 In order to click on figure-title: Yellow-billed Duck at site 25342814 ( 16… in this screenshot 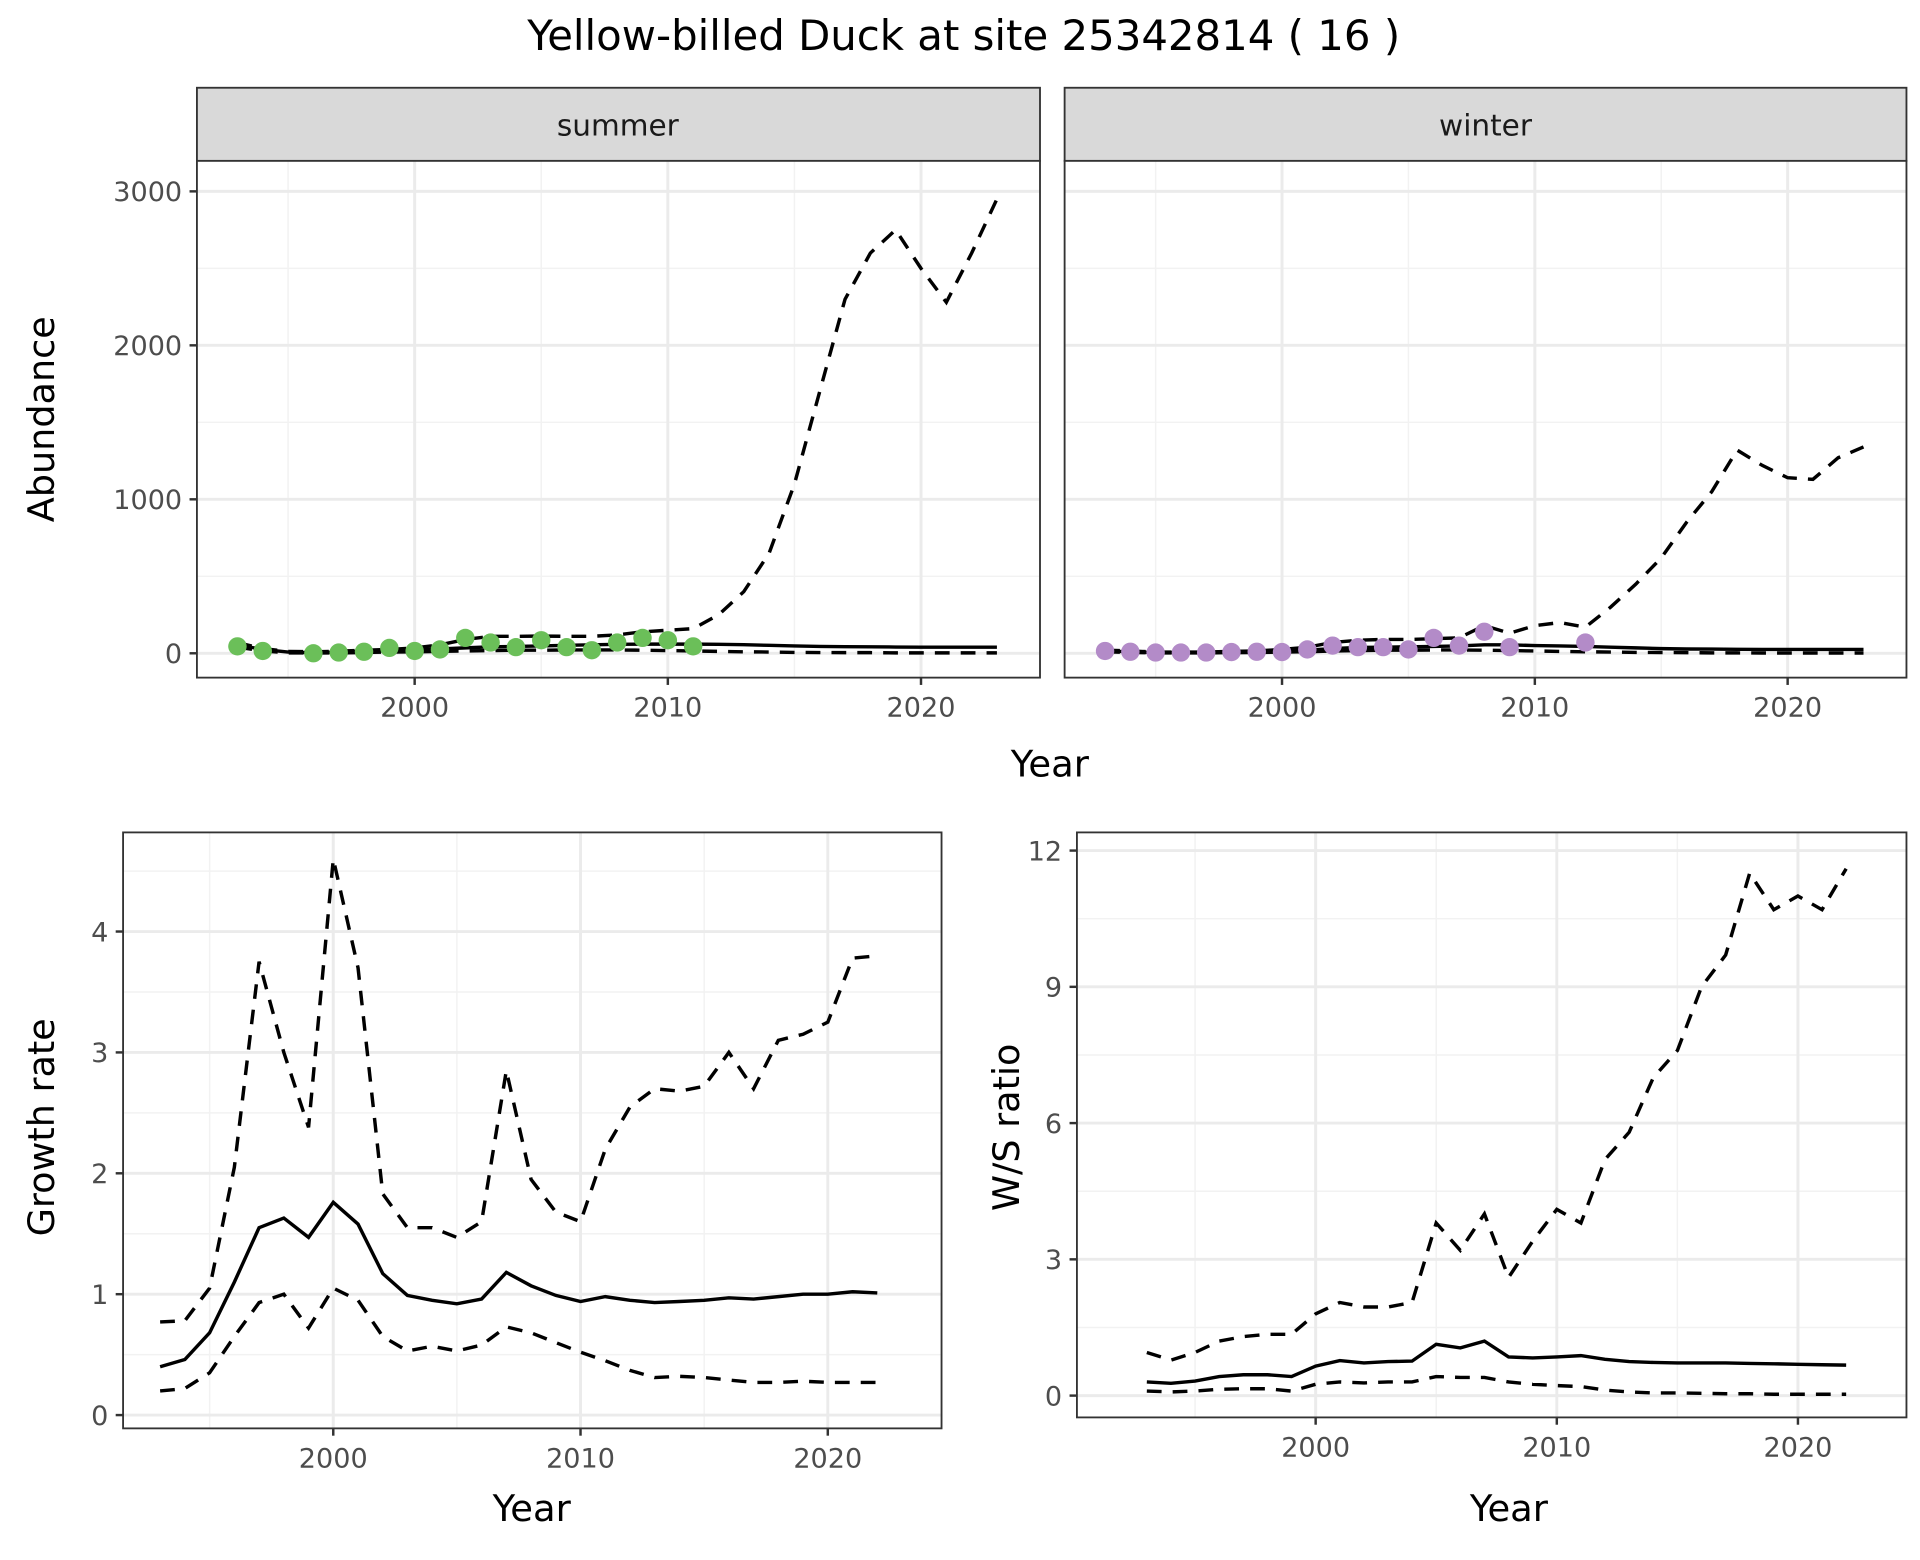, I will do `click(963, 35)`.